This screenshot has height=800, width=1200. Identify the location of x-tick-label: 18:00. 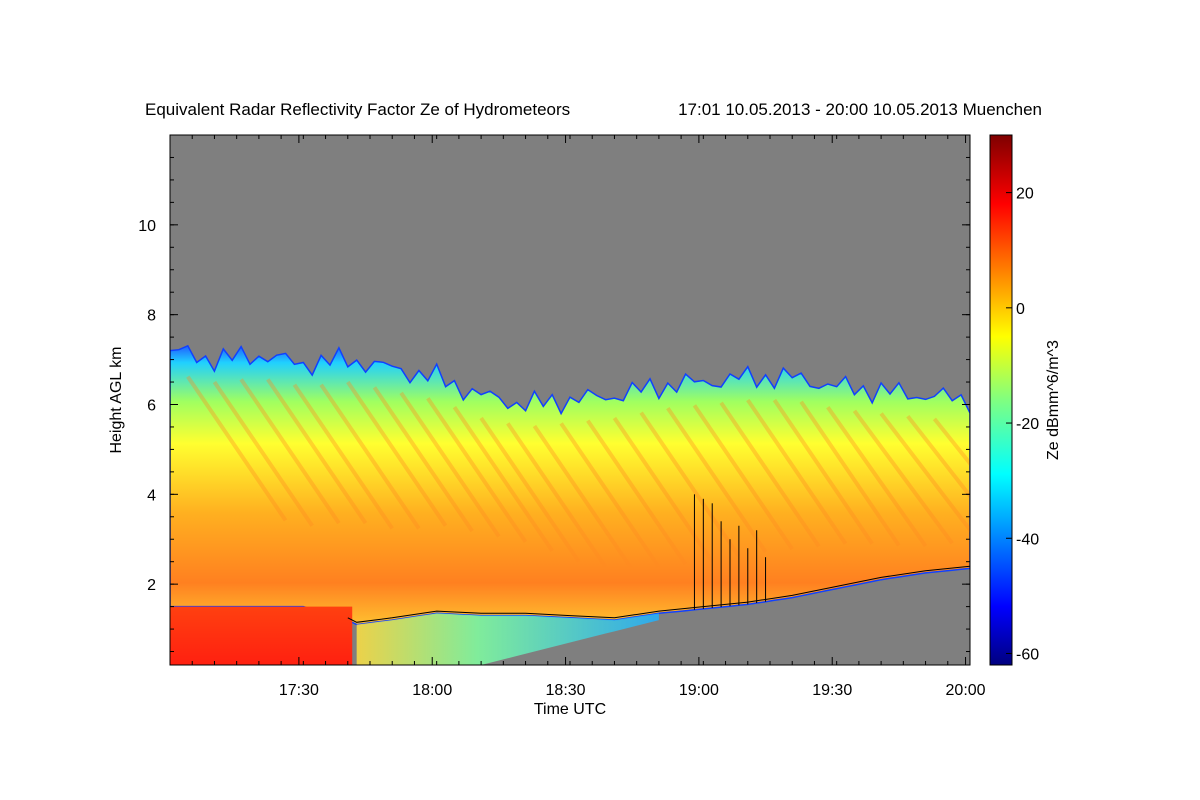
(432, 690).